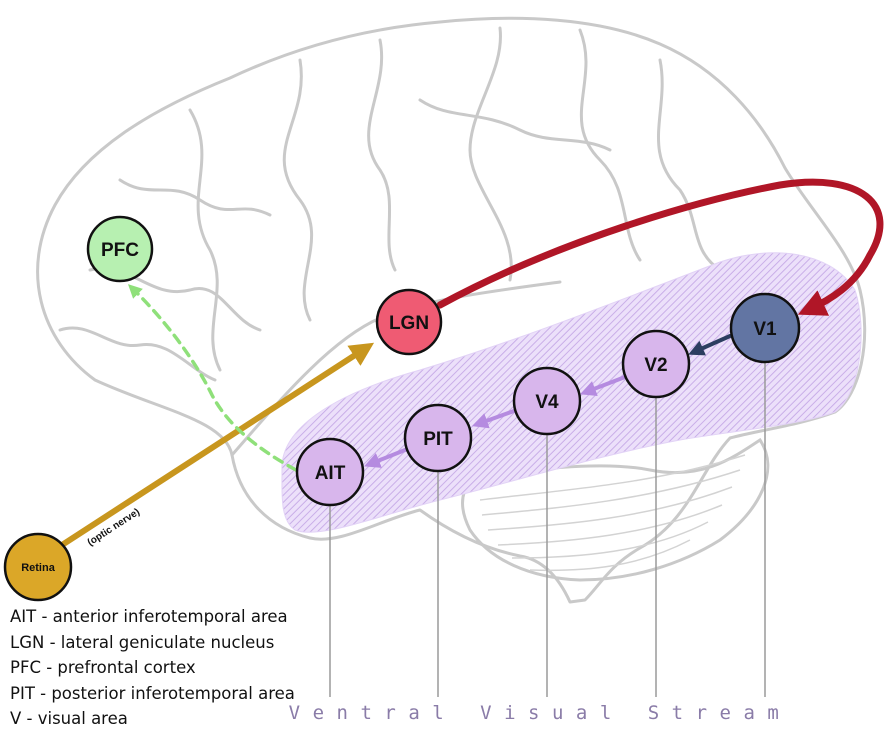  I want to click on node-retina-label: Retina, so click(38, 568).